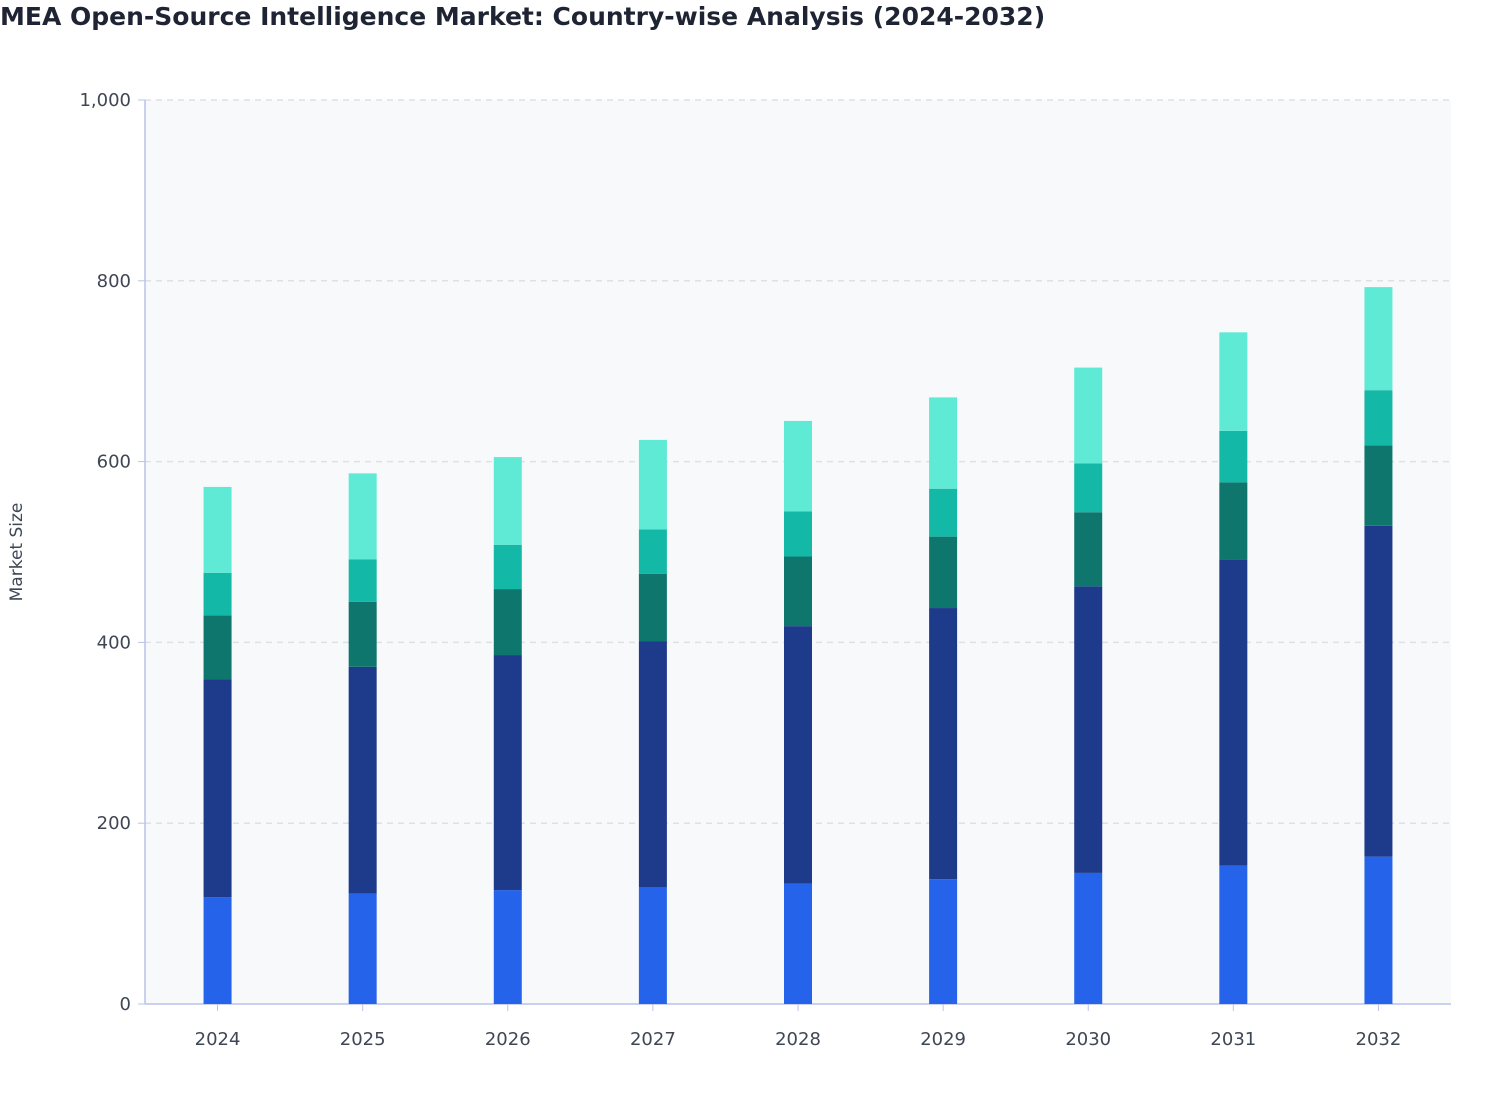 The image size is (1508, 1120). Describe the element at coordinates (1378, 691) in the screenshot. I see `bar-segment-2032-s2` at that location.